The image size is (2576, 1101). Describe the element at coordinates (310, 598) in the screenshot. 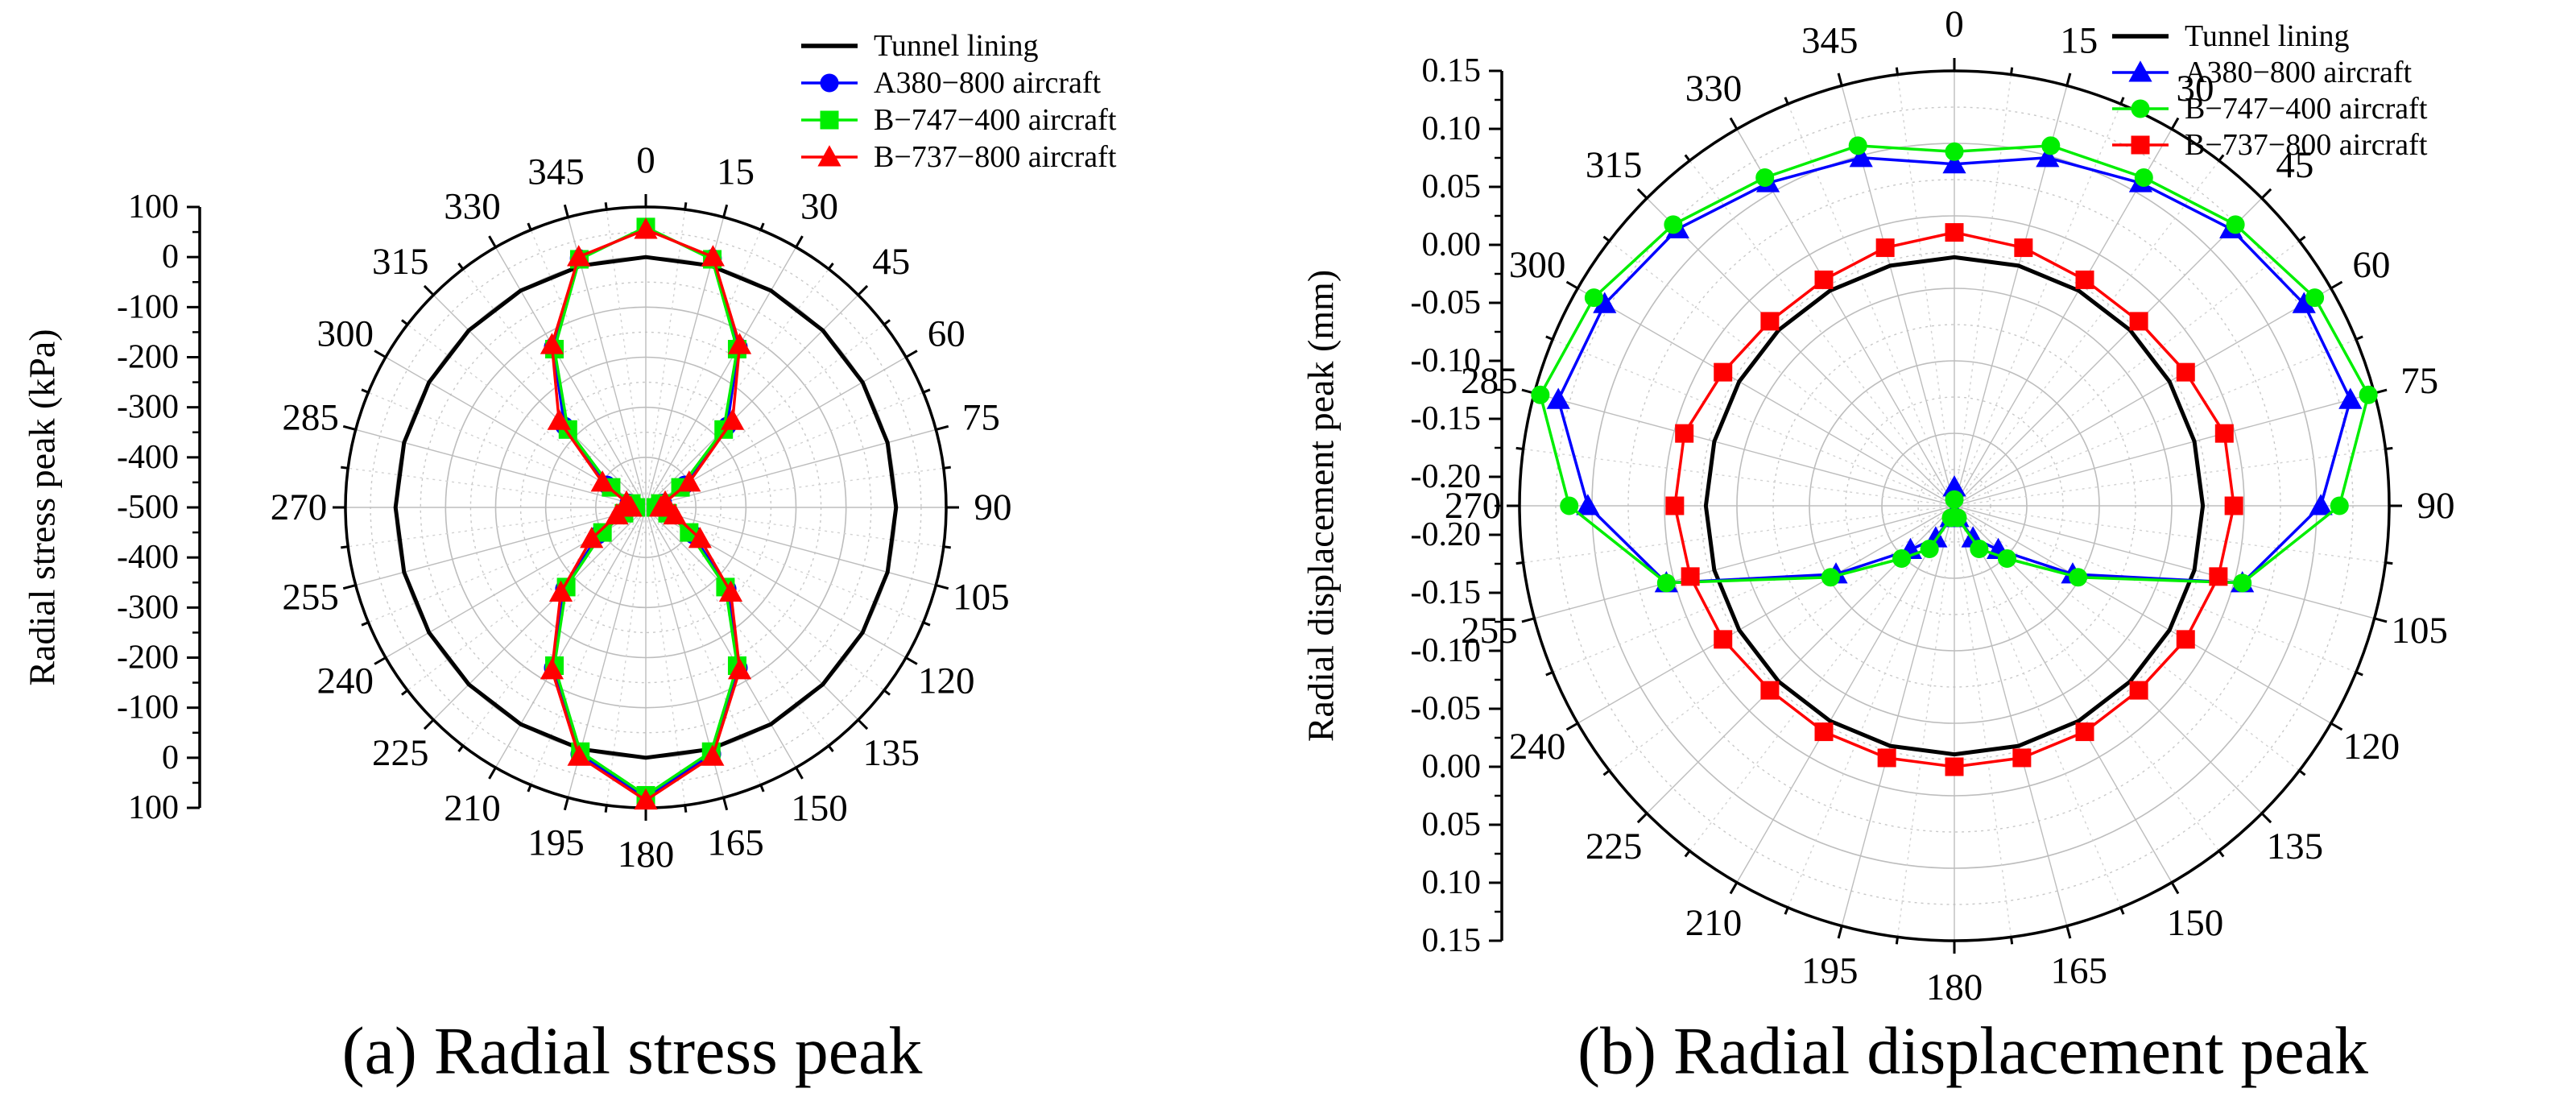

I see `angle-label-255: 255` at that location.